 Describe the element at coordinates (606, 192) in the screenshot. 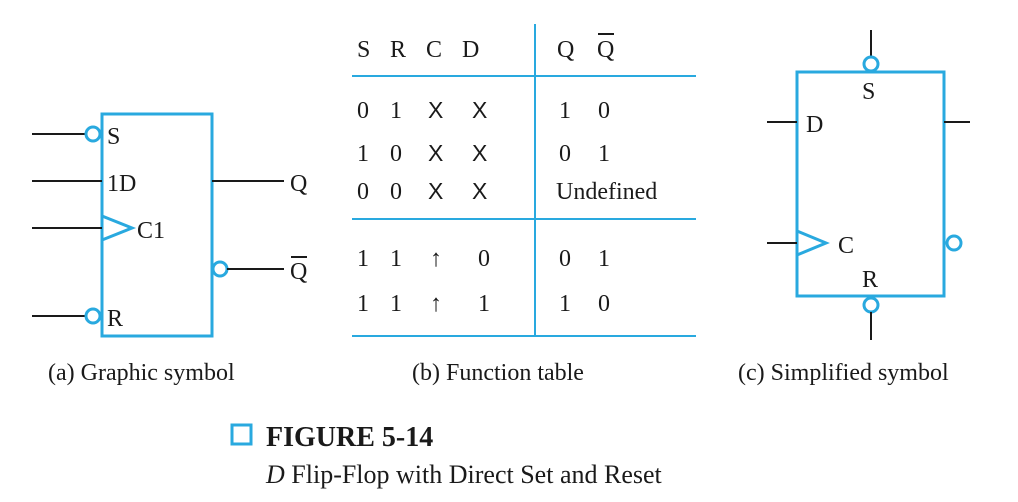

I see `table-cell-undefined: Undefined` at that location.